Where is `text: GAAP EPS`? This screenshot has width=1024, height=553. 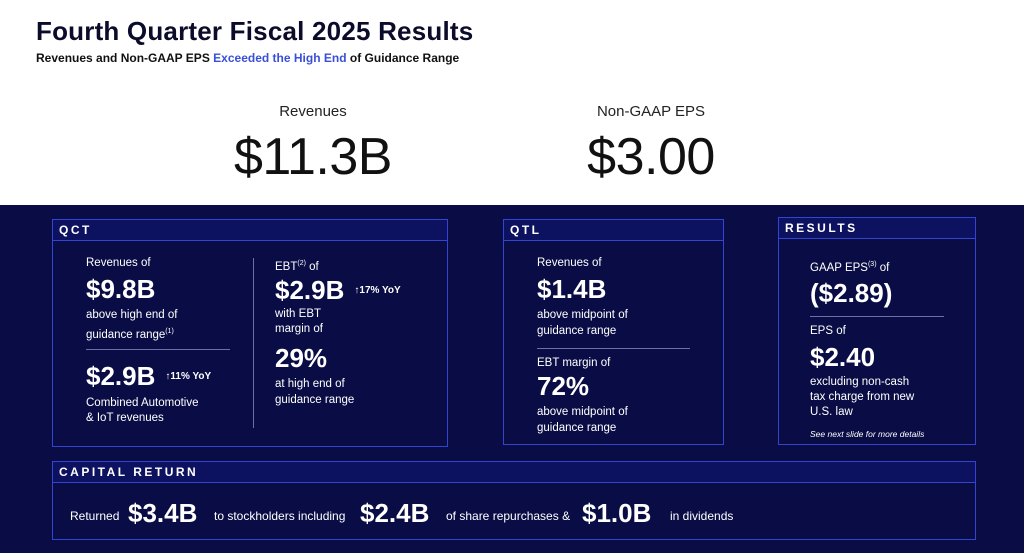
text: GAAP EPS is located at coordinates (839, 268).